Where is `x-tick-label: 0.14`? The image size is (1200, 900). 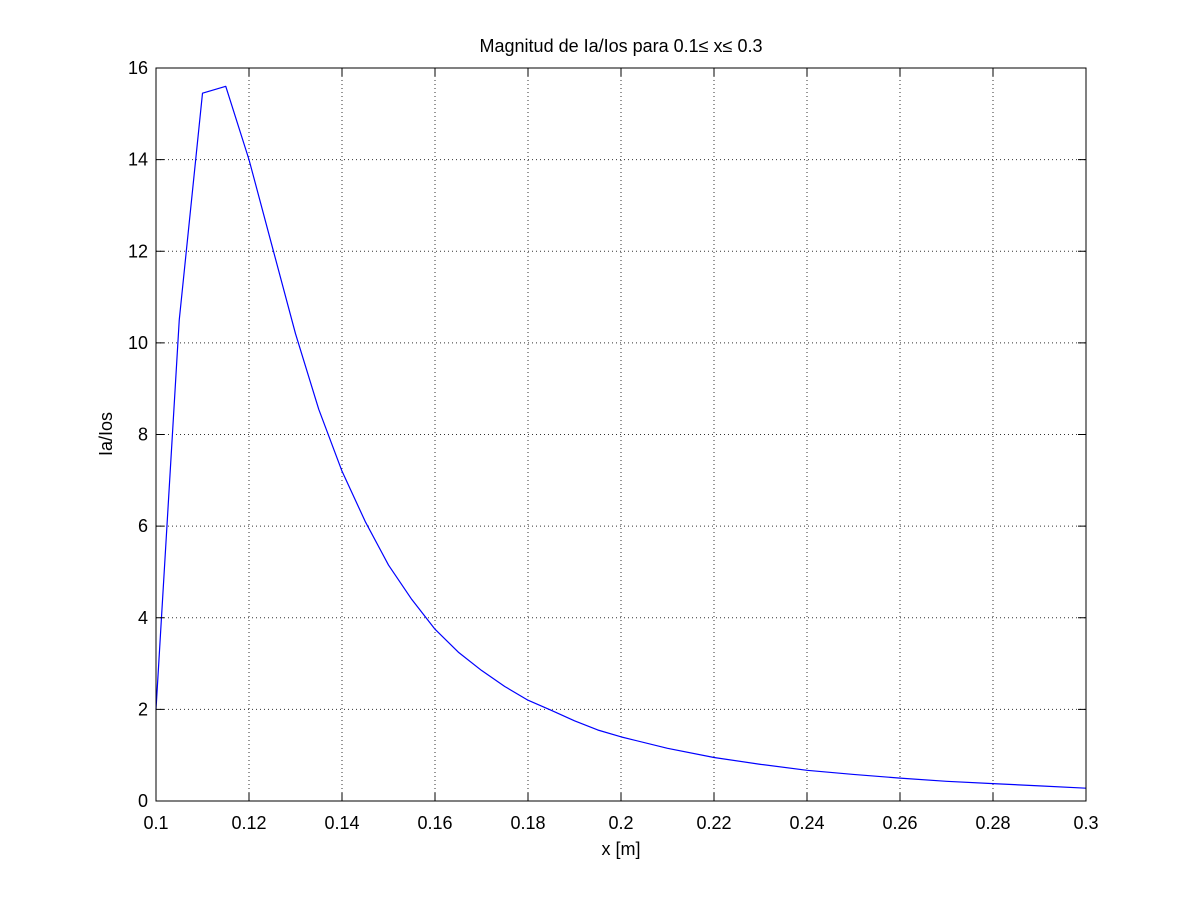
x-tick-label: 0.14 is located at coordinates (341, 823).